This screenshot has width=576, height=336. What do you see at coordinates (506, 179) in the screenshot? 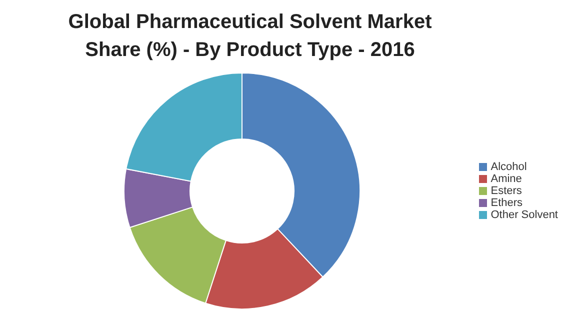
I see `legend-label: Amine` at bounding box center [506, 179].